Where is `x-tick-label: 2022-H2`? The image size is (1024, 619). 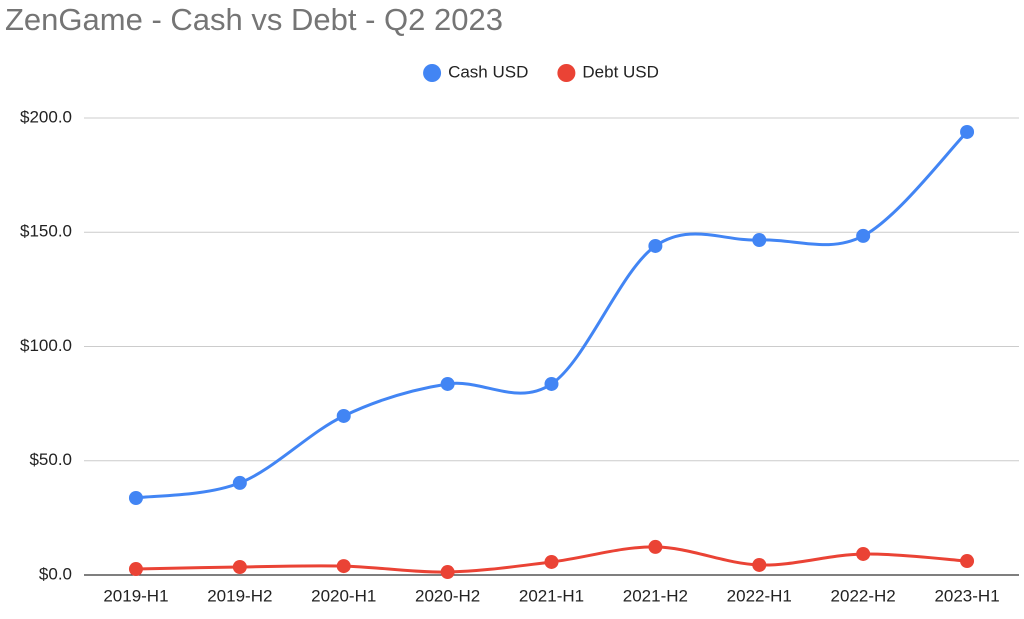
x-tick-label: 2022-H2 is located at coordinates (863, 595).